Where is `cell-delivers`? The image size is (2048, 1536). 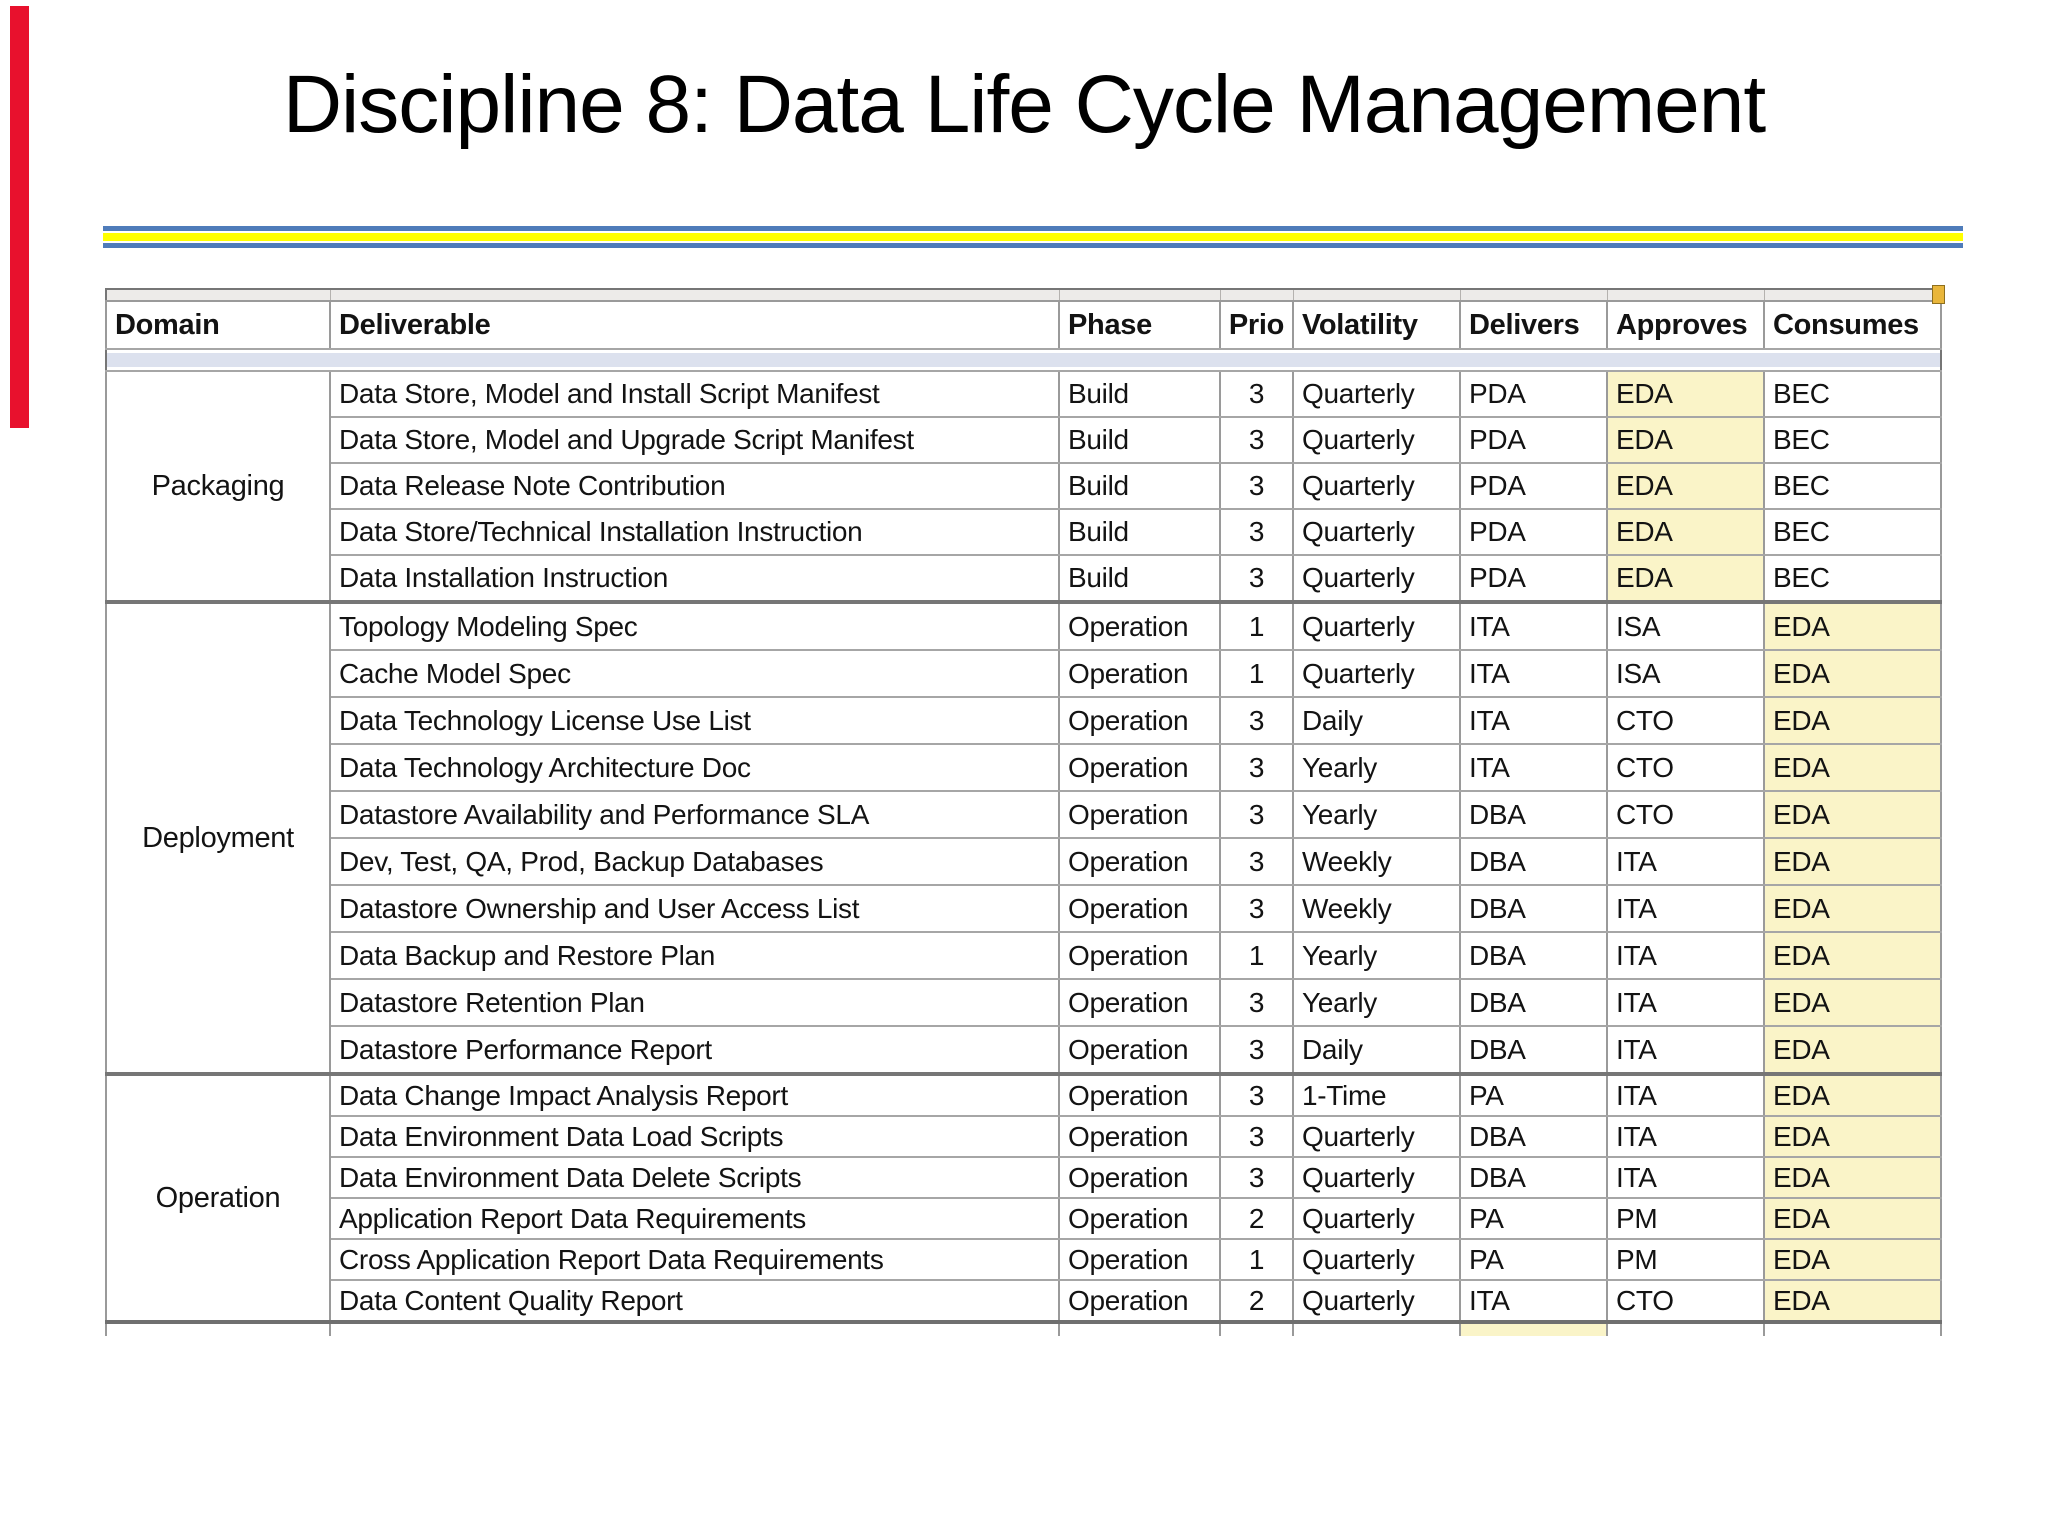
cell-delivers is located at coordinates (1533, 1328).